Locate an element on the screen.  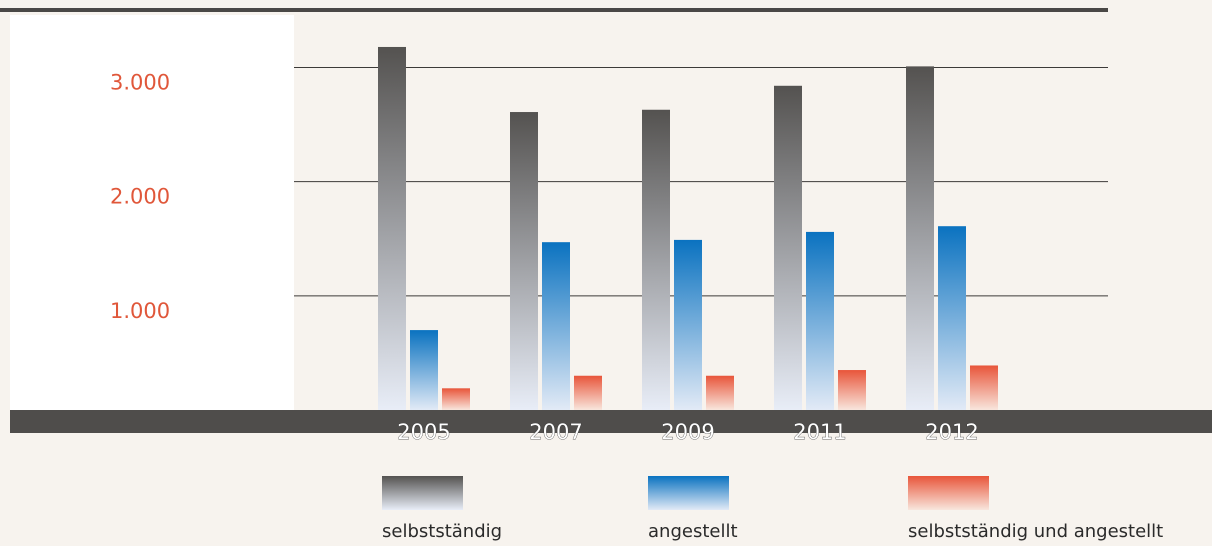
y-tick-label: 1.000 is located at coordinates (140, 311).